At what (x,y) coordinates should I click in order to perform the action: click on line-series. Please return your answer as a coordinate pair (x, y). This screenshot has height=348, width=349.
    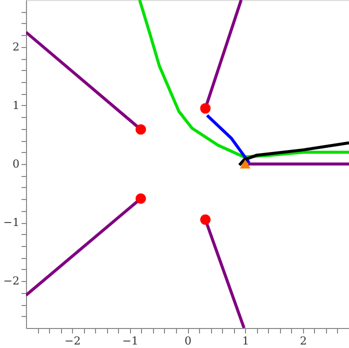
    Looking at the image, I should click on (293, 154).